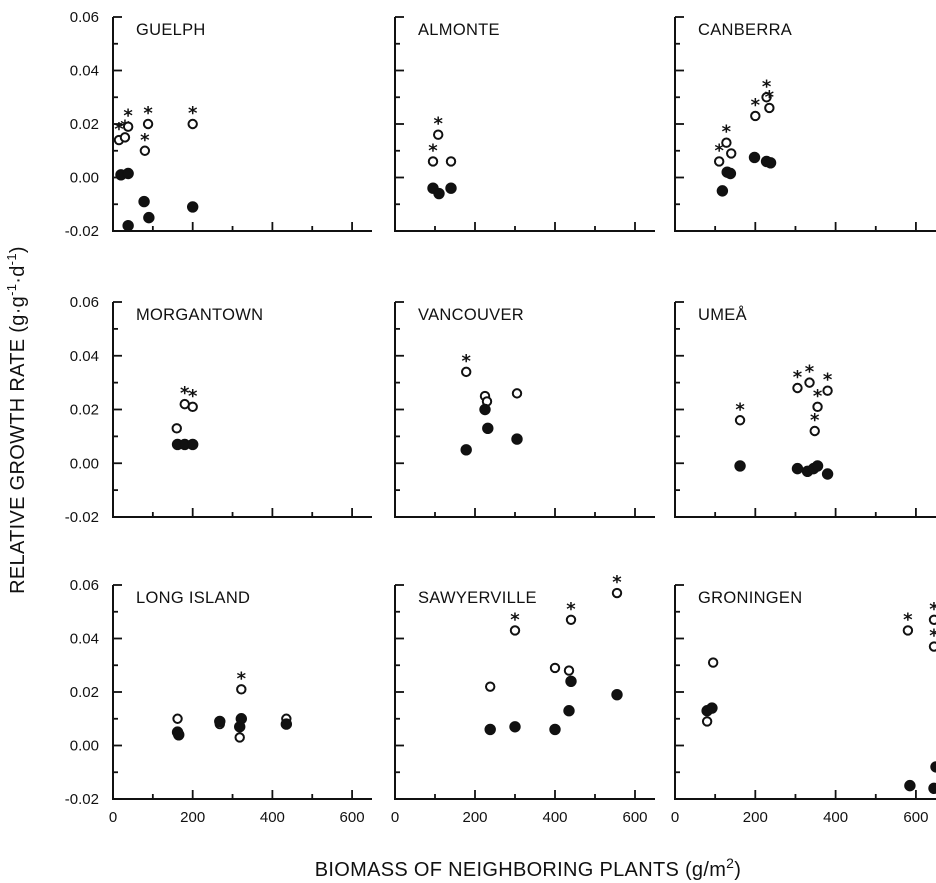 This screenshot has width=936, height=883. Describe the element at coordinates (474, 817) in the screenshot. I see `x-tick-label: 200` at that location.